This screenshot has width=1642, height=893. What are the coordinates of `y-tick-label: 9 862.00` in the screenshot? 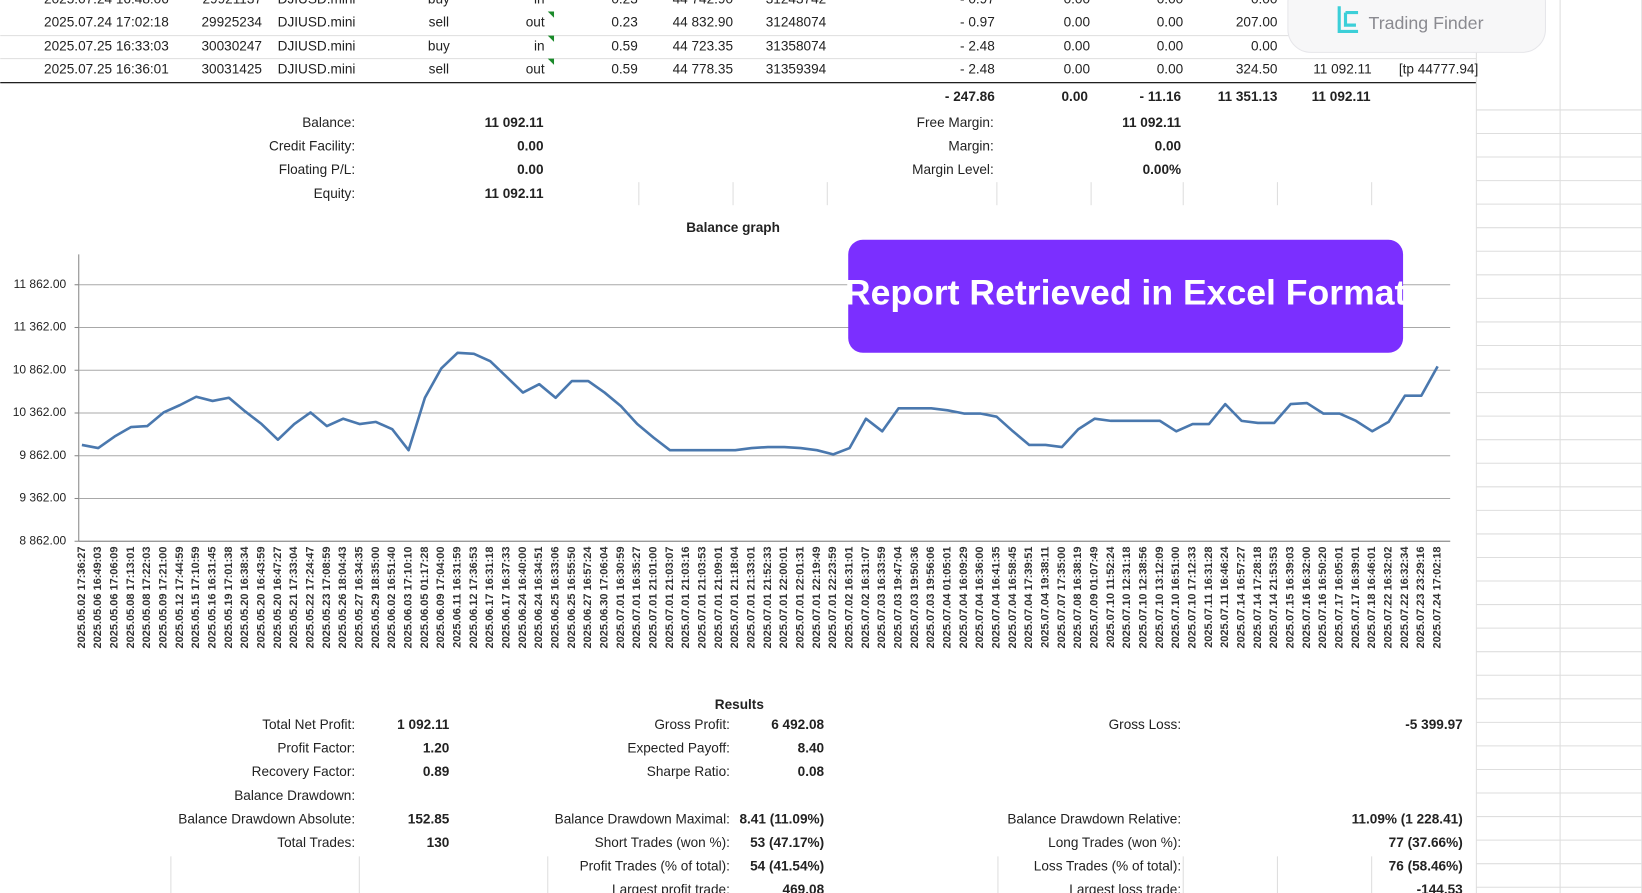 It's located at (42, 455).